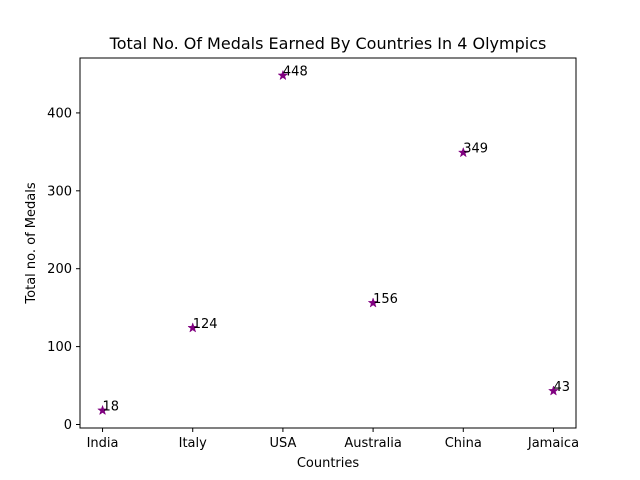 The height and width of the screenshot is (480, 640). I want to click on y-tick-label: 300, so click(59, 191).